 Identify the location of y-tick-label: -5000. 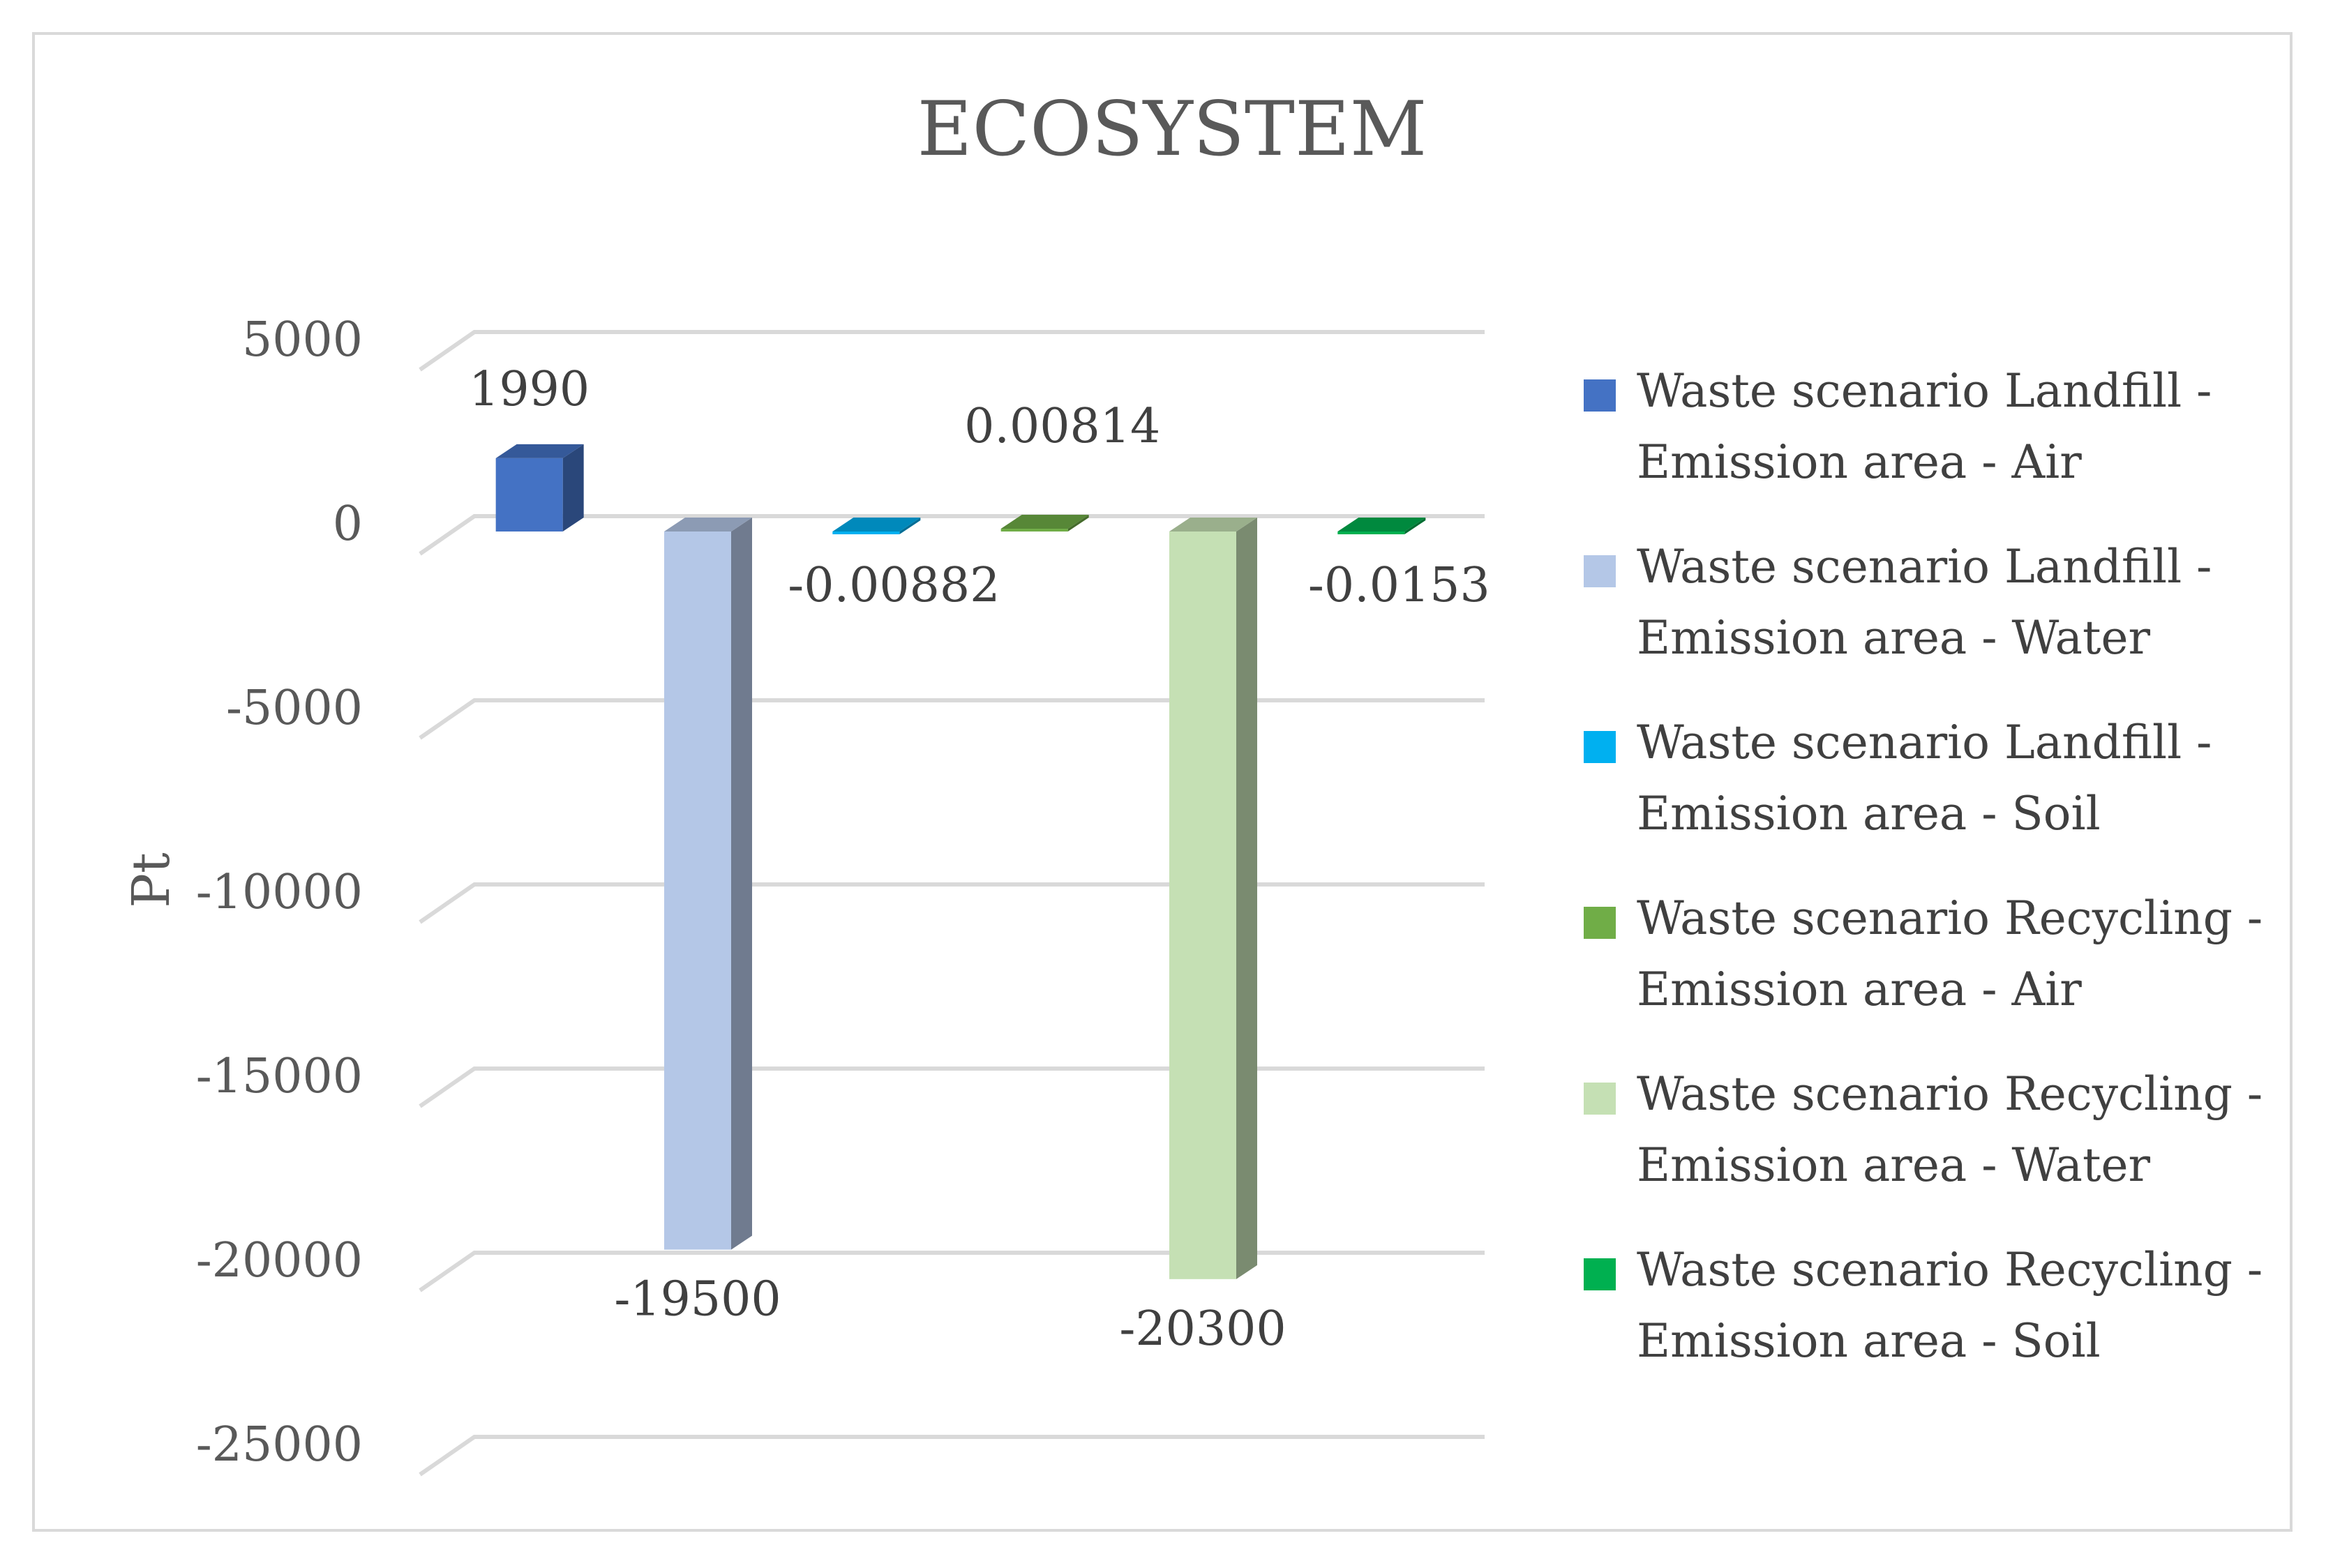
(294, 708).